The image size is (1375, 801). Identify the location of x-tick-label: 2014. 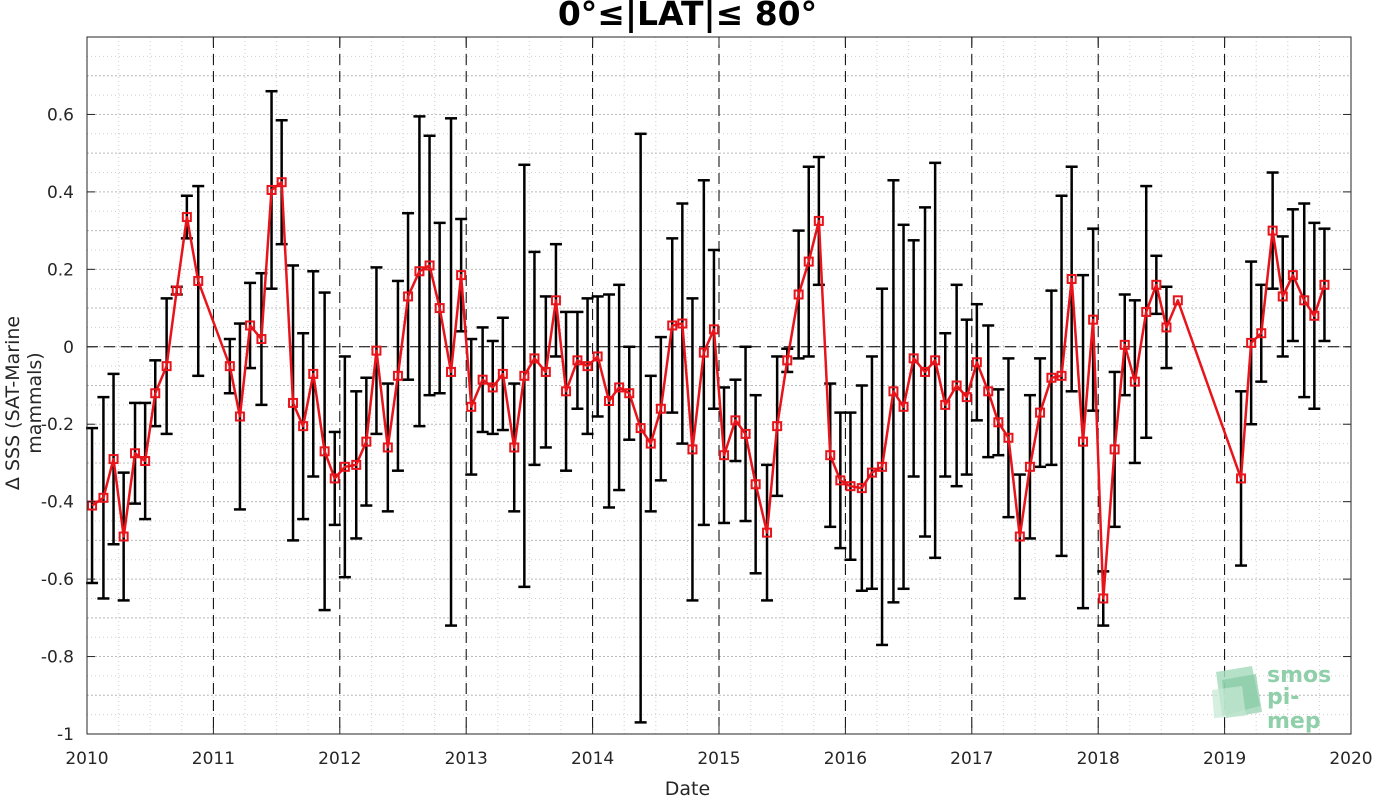
(592, 759).